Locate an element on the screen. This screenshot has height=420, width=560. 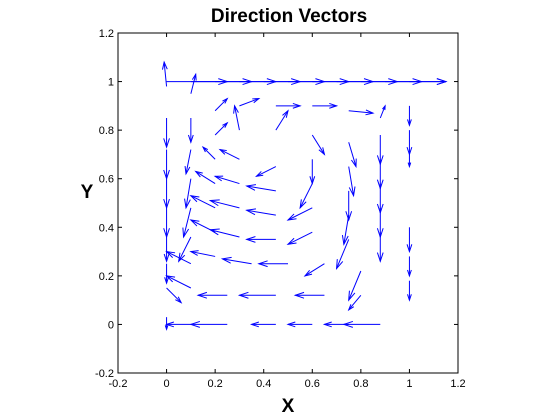
x-tick-label: -0.2 is located at coordinates (118, 384).